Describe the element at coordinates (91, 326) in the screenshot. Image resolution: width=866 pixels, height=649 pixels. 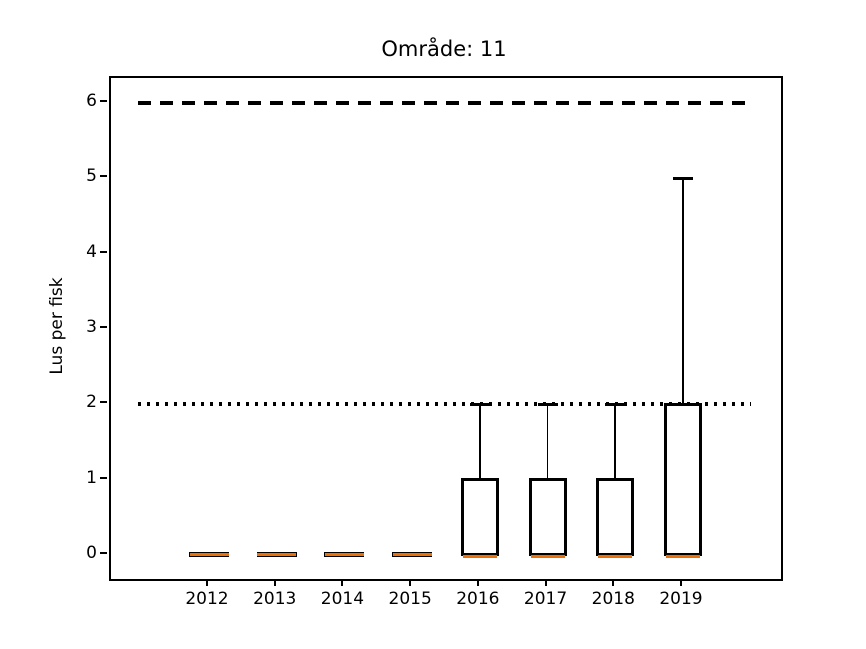
I see `y-tick-label: 3` at that location.